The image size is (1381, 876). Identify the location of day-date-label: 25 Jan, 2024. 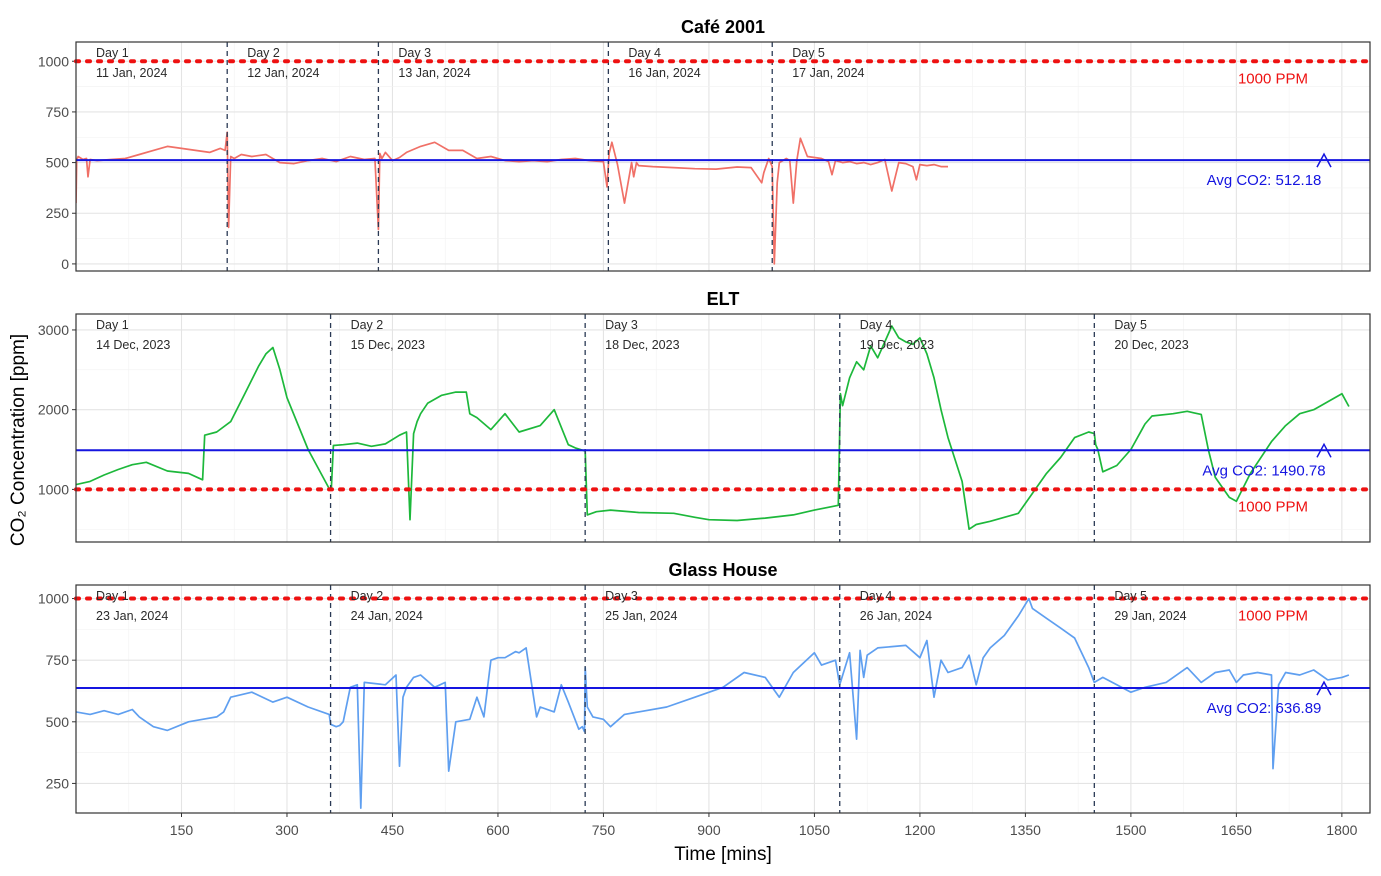
(641, 616).